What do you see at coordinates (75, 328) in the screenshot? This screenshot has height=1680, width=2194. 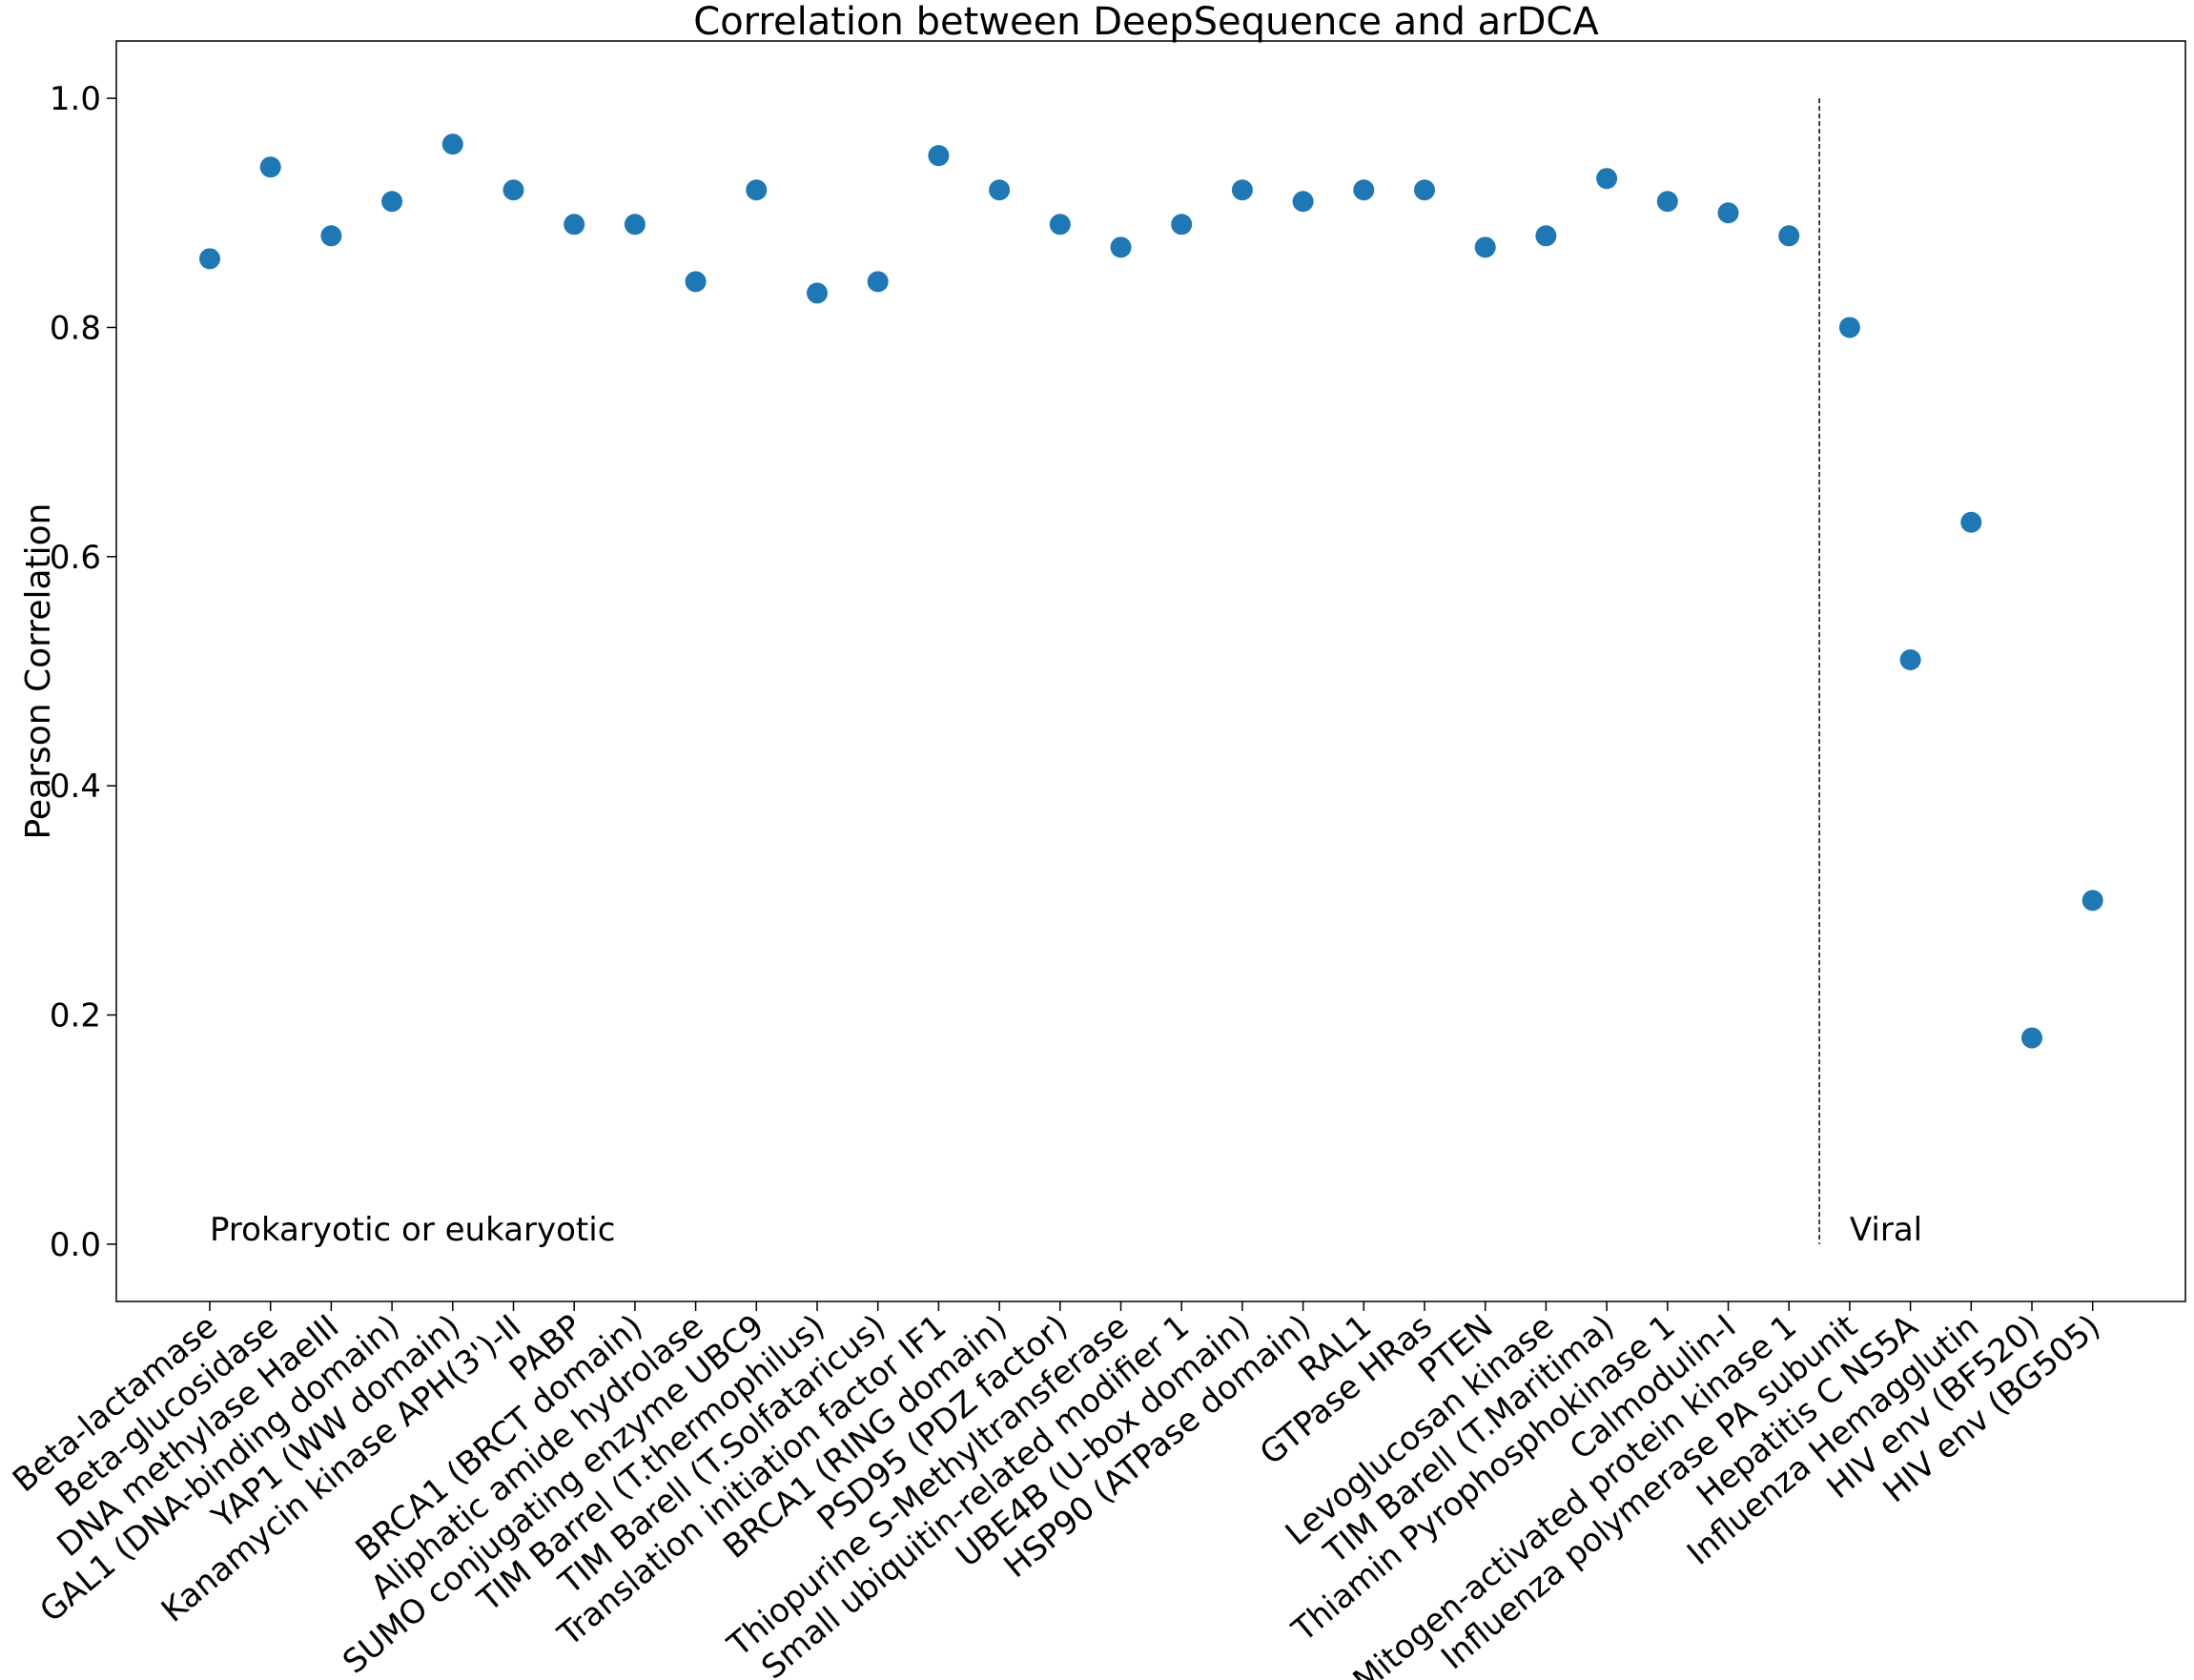 I see `y-tick-label: 0.8` at bounding box center [75, 328].